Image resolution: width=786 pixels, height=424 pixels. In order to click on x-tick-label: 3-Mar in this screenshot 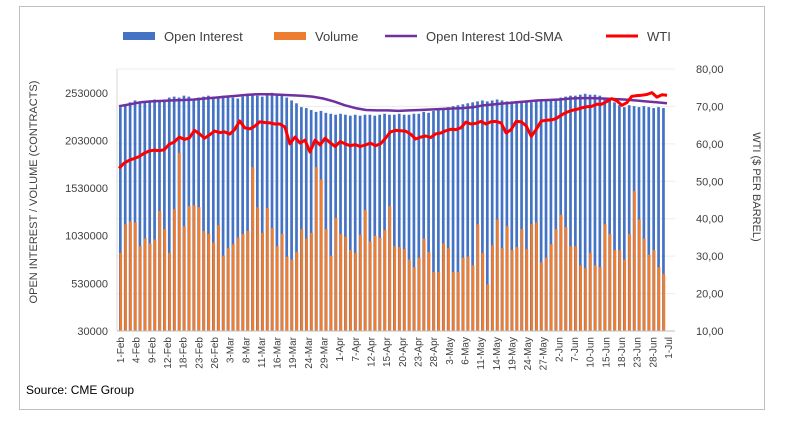, I will do `click(231, 349)`.